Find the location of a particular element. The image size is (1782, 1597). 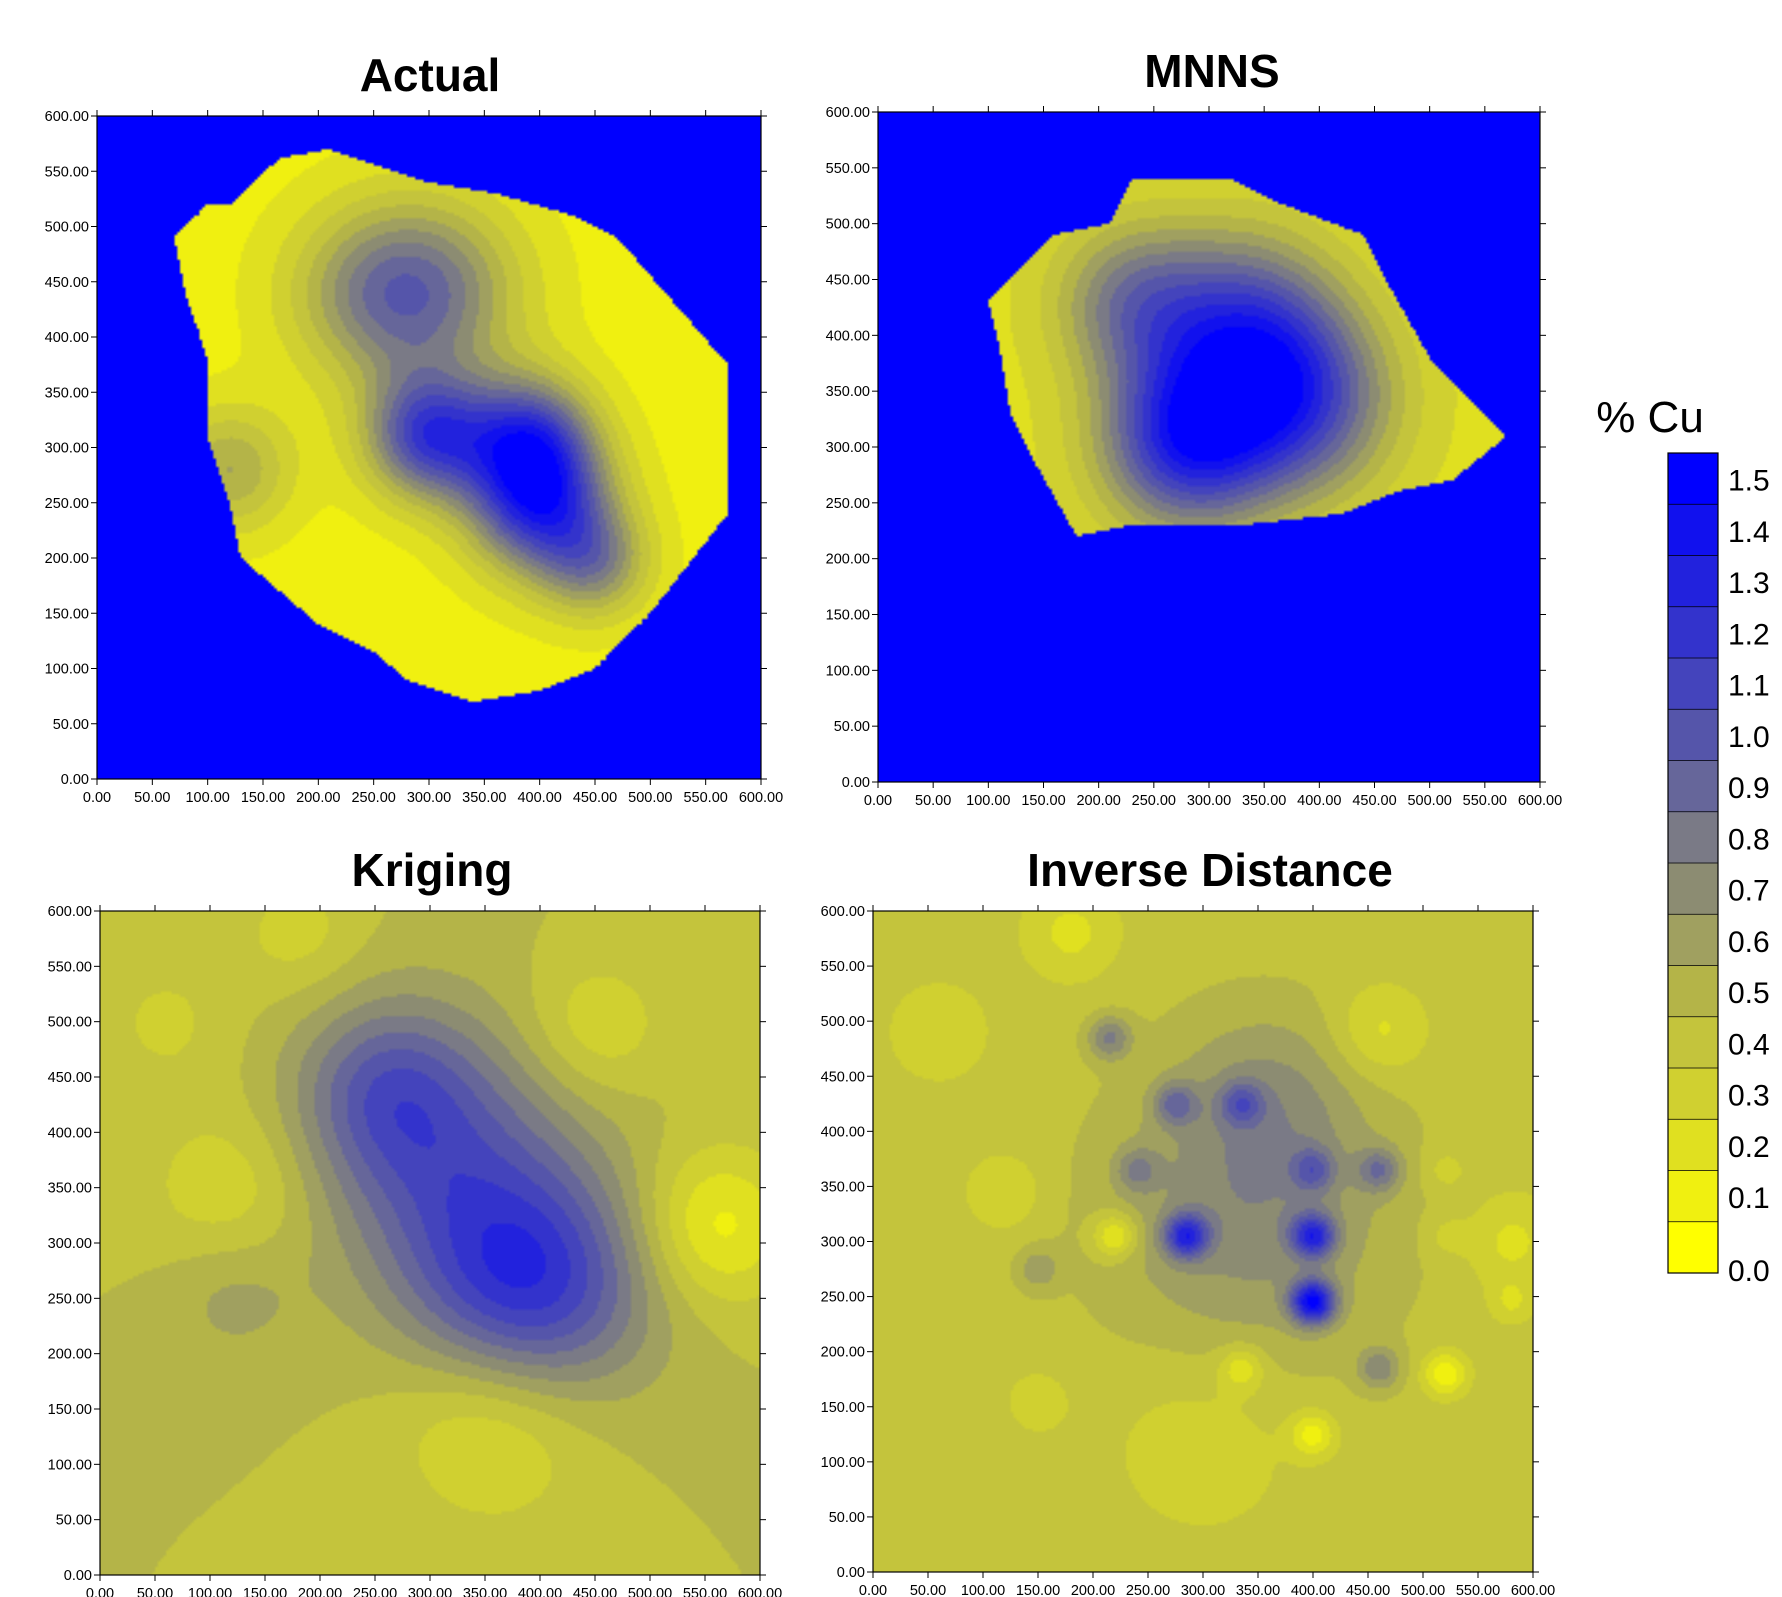

y-tick-label: 50.00 is located at coordinates (852, 727).